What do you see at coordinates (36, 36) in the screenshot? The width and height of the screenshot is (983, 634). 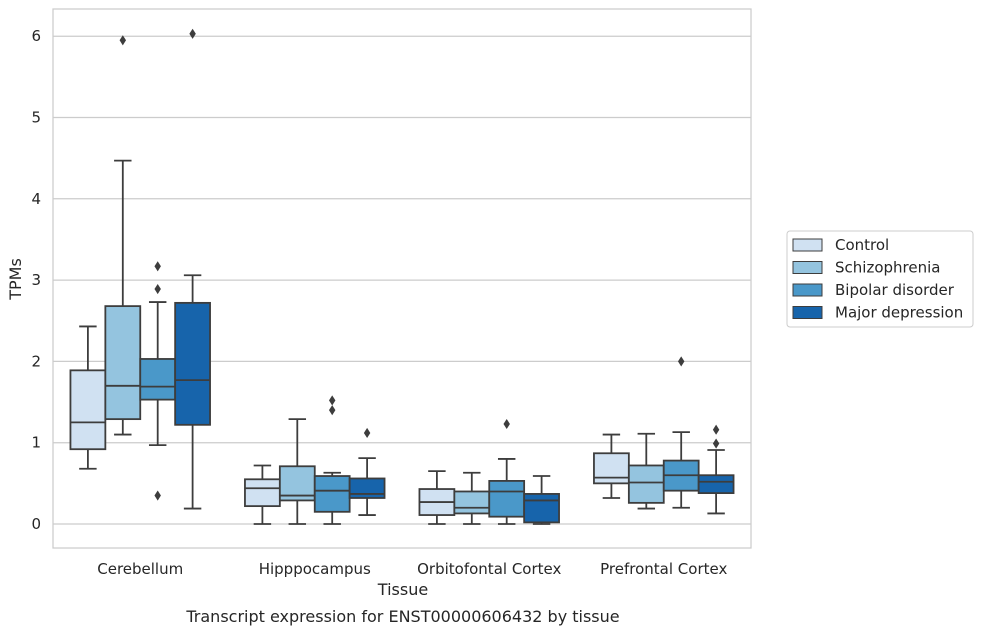 I see `y-tick-label: 6` at bounding box center [36, 36].